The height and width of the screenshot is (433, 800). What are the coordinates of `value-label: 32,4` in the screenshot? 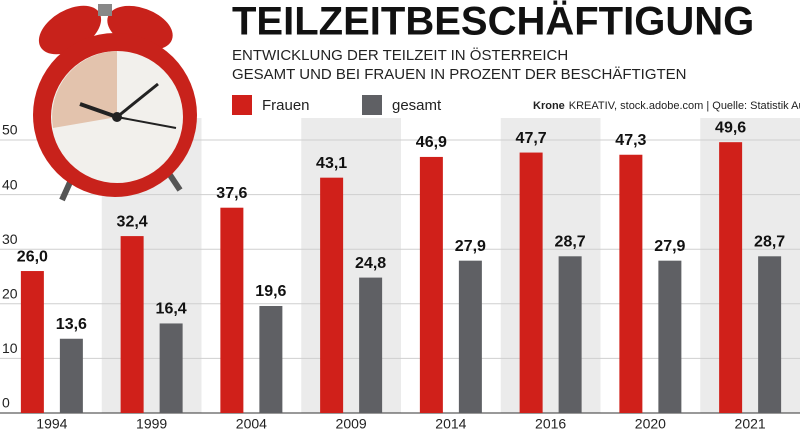 It's located at (132, 221).